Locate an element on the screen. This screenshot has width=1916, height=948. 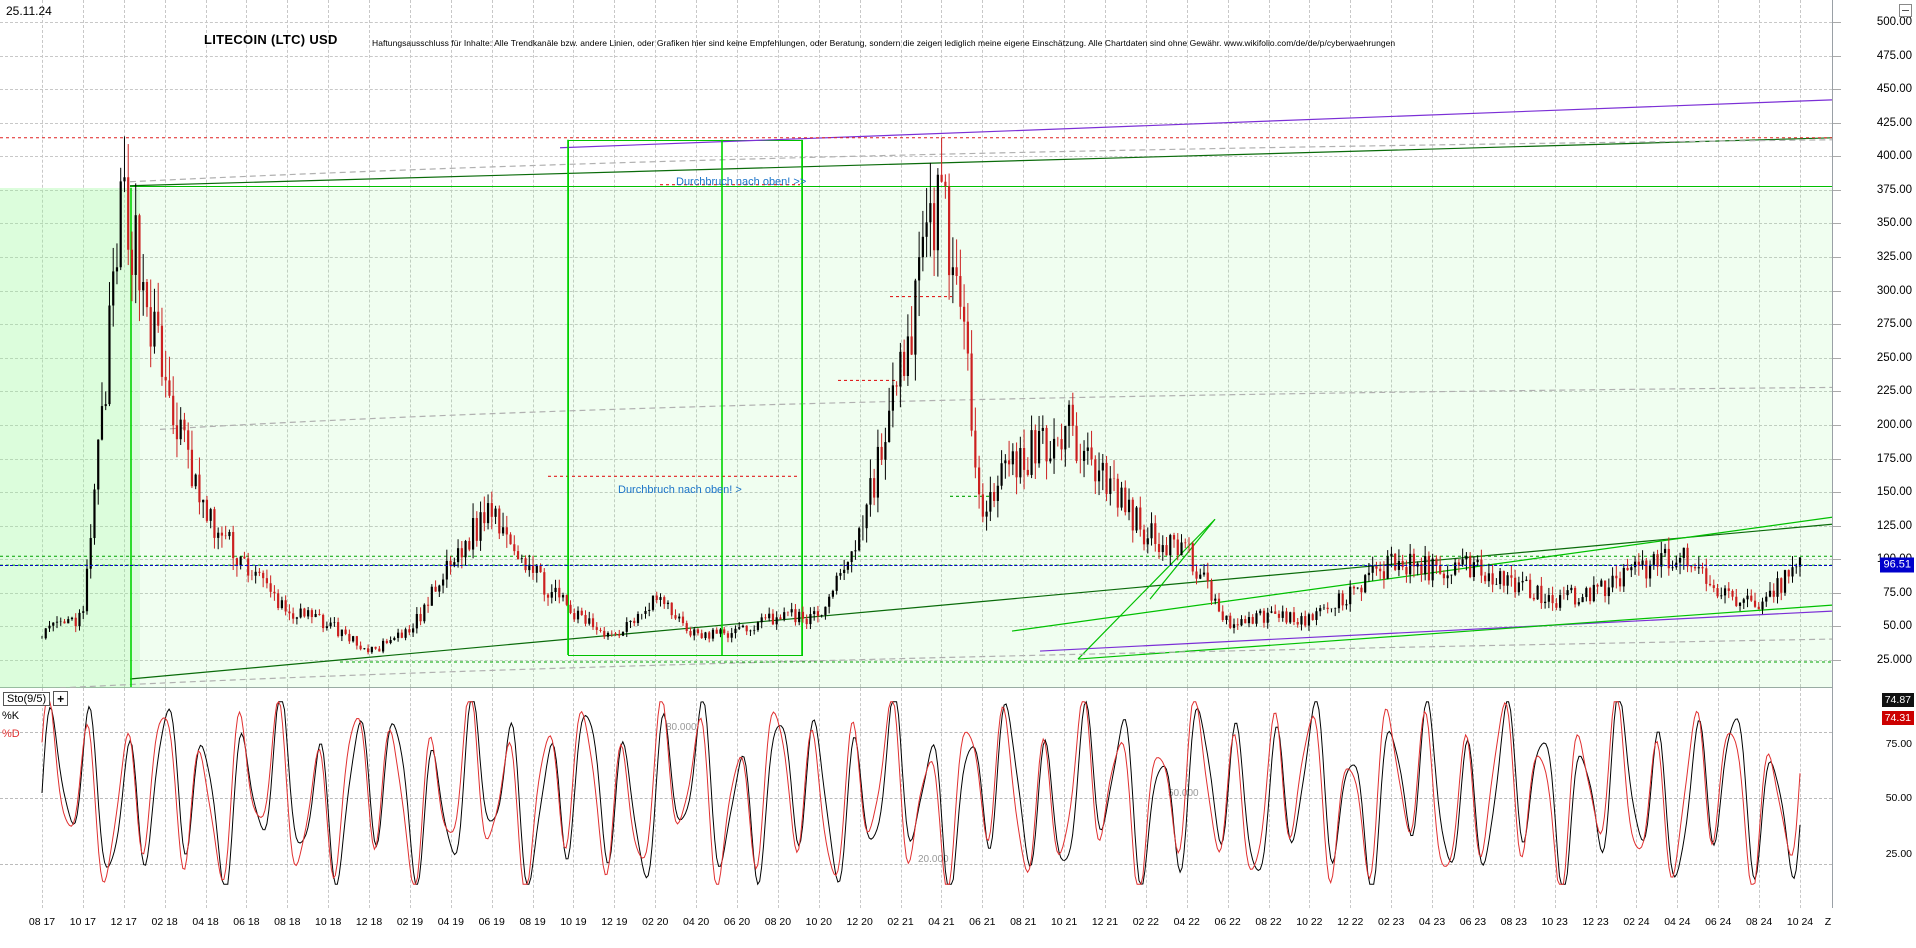
time-axis-label: 04 21 is located at coordinates (941, 922).